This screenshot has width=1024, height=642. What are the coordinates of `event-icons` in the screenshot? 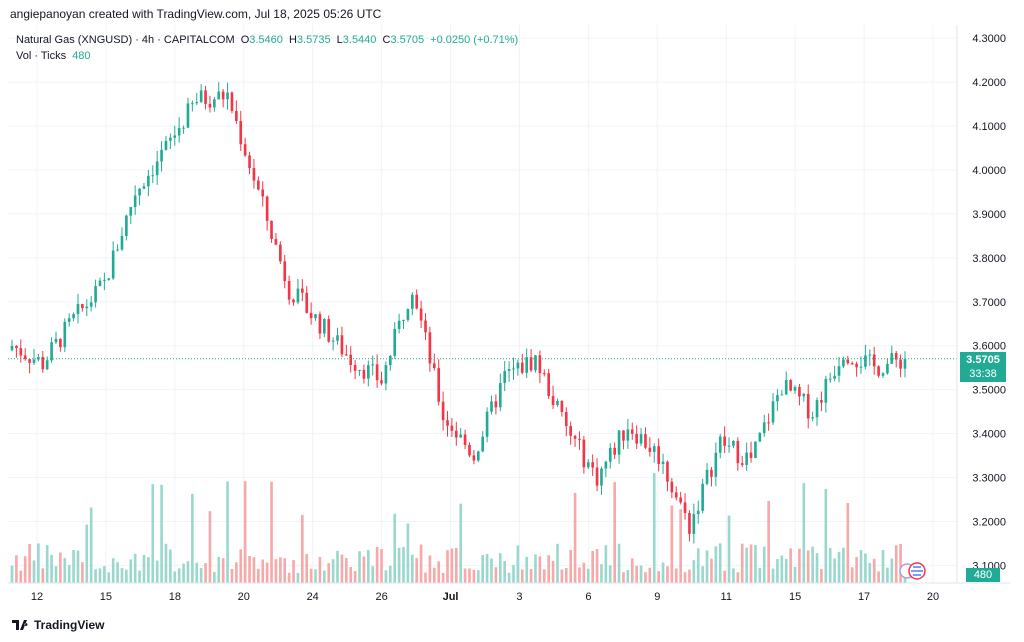 It's located at (912, 571).